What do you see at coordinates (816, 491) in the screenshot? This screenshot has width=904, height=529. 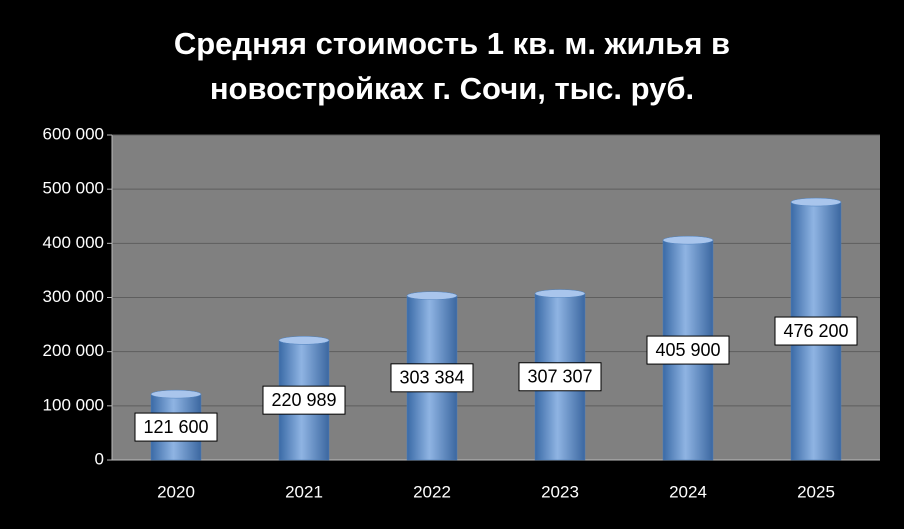 I see `x-tick-label: 2025` at bounding box center [816, 491].